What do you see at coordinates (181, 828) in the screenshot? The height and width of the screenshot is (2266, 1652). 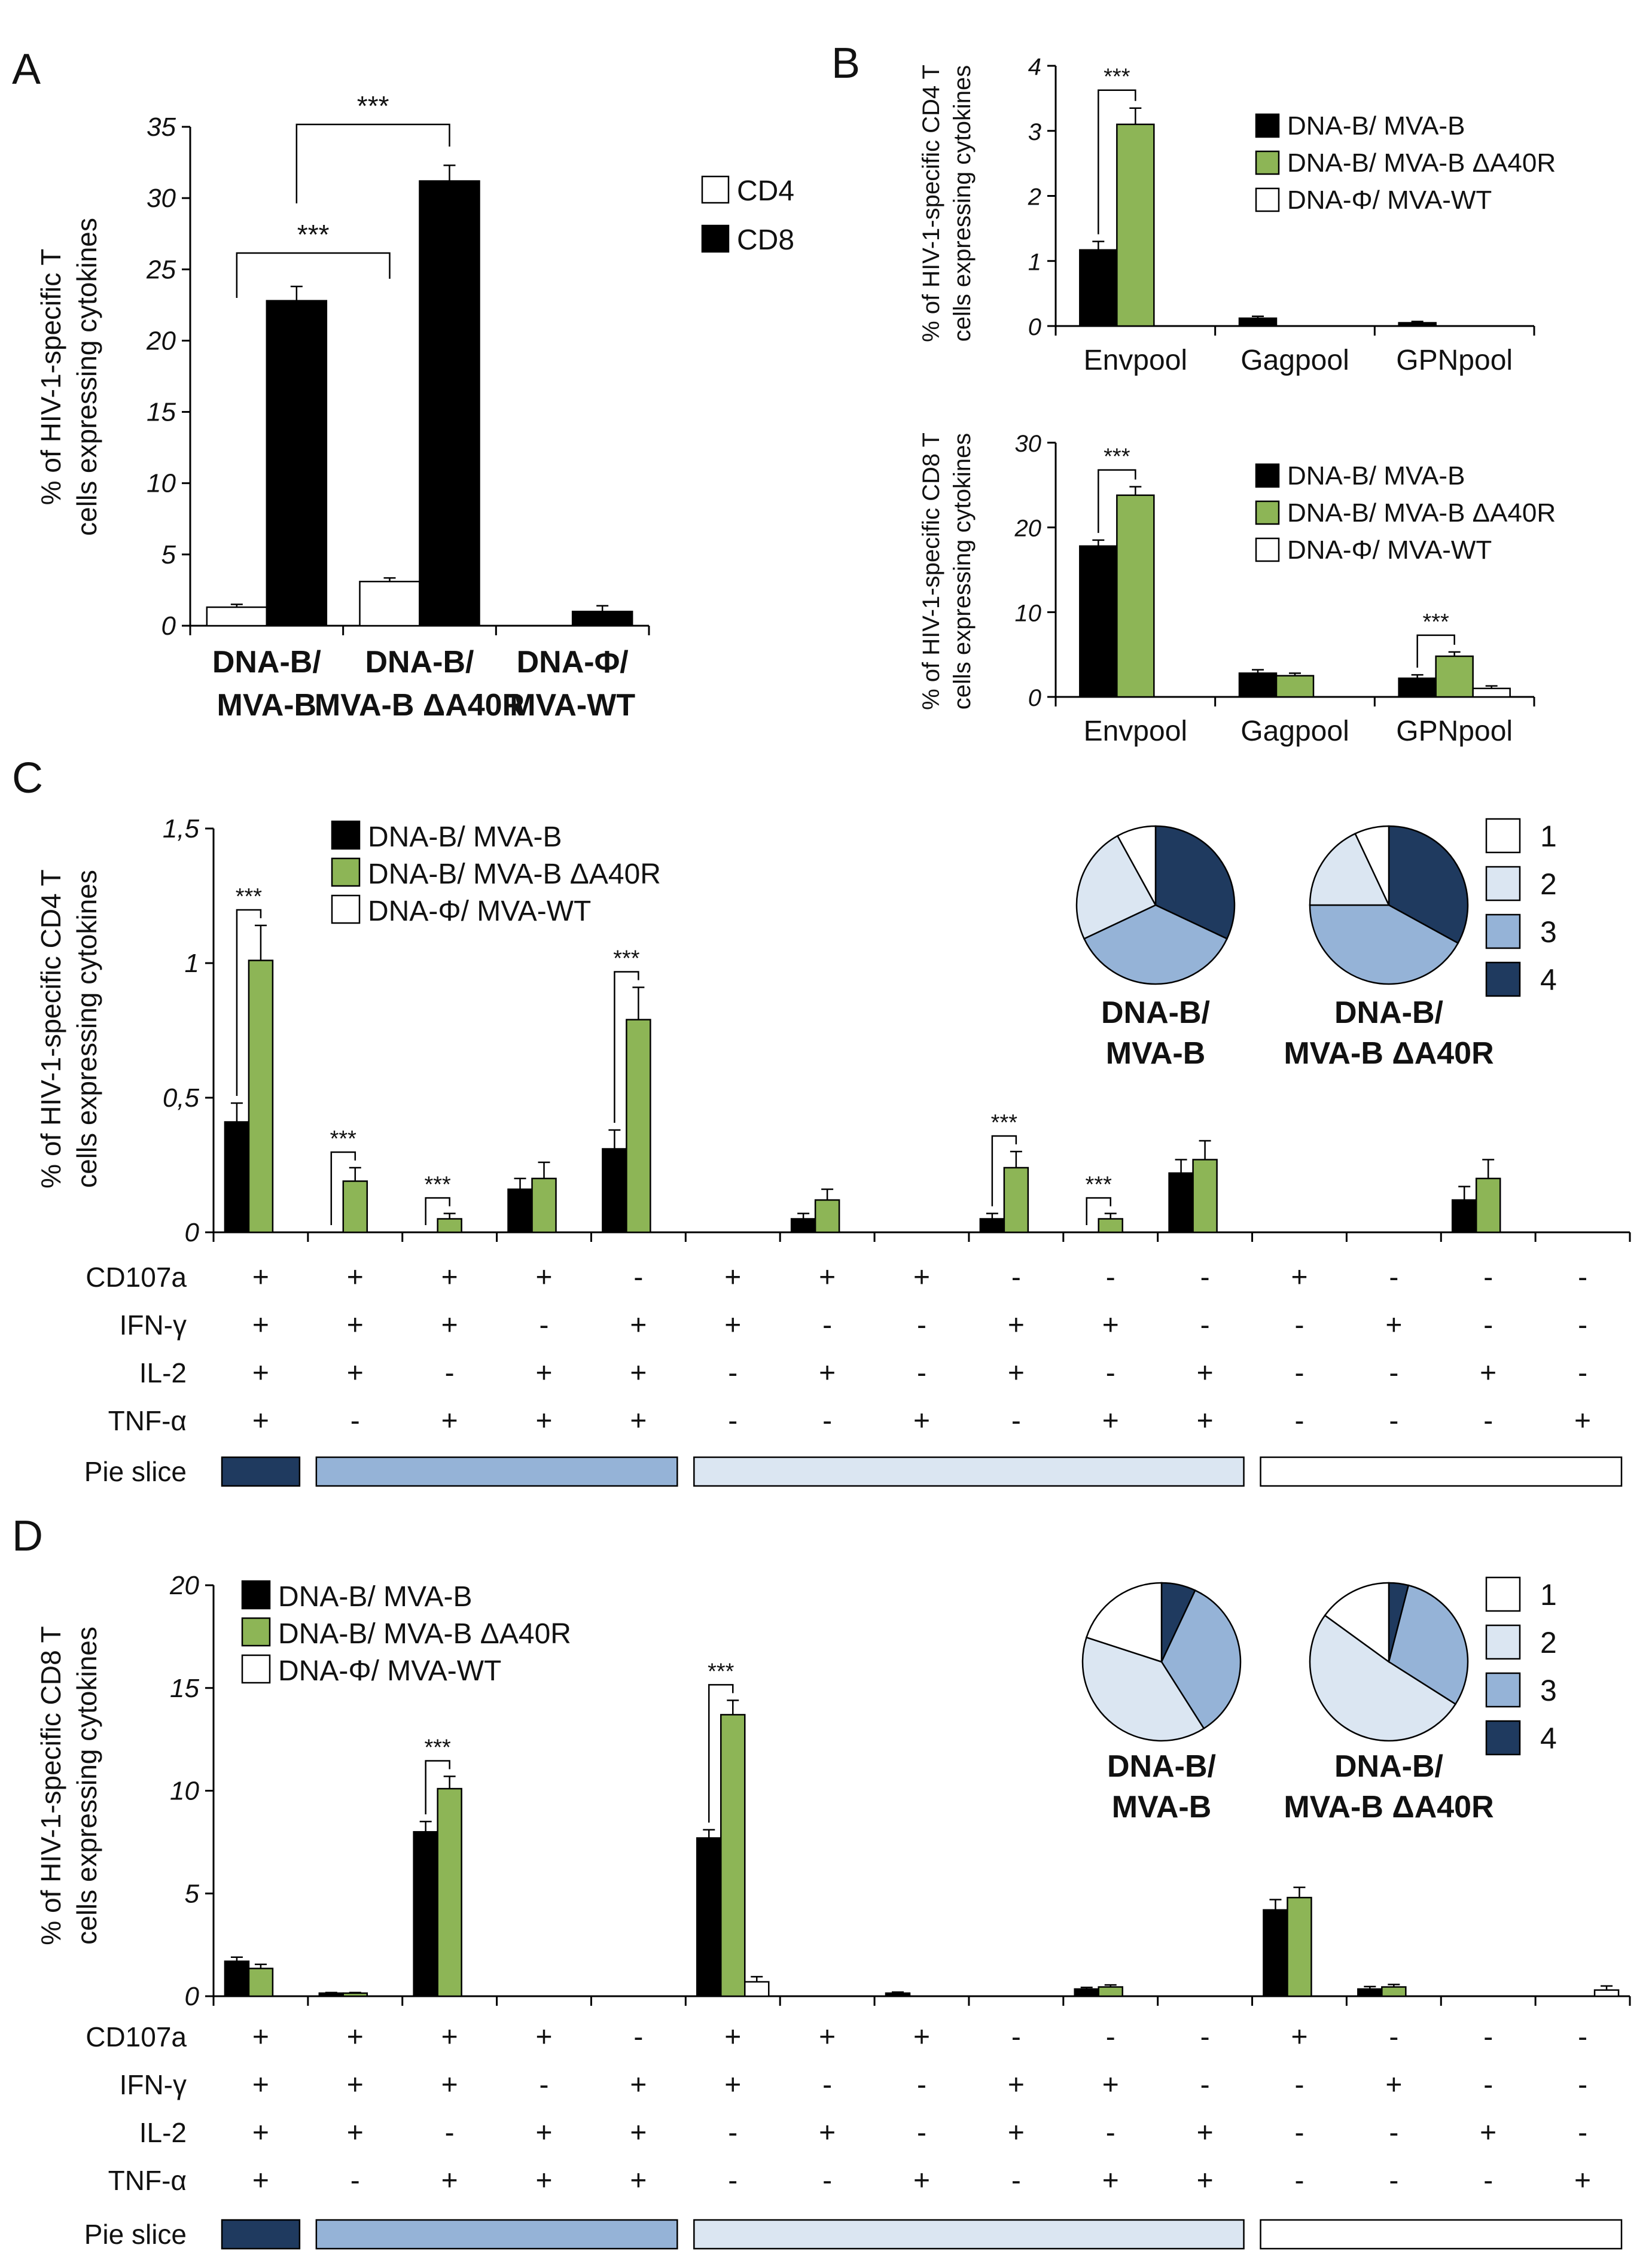 I see `y-tick-label: 1,5` at bounding box center [181, 828].